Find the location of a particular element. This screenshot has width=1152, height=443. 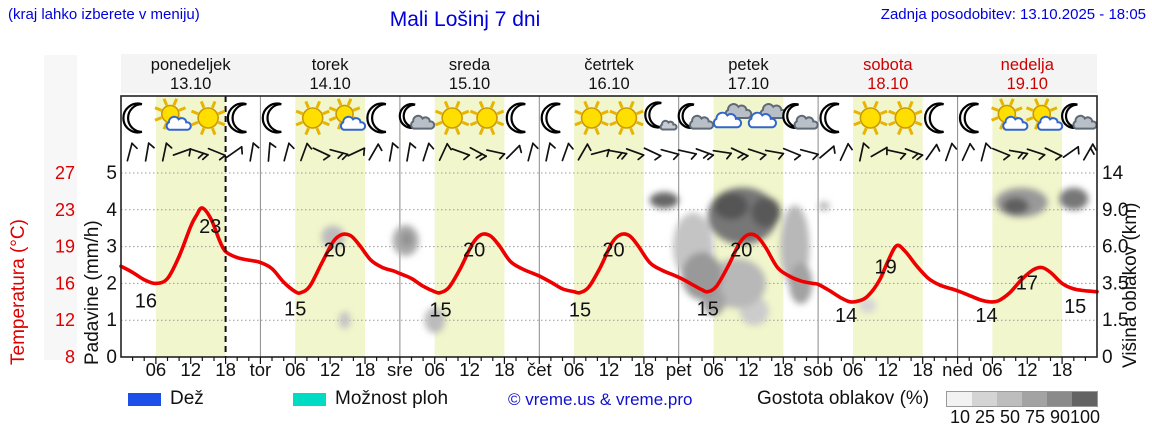

day-header-nedelja: nedelja 19.10 is located at coordinates (1027, 75).